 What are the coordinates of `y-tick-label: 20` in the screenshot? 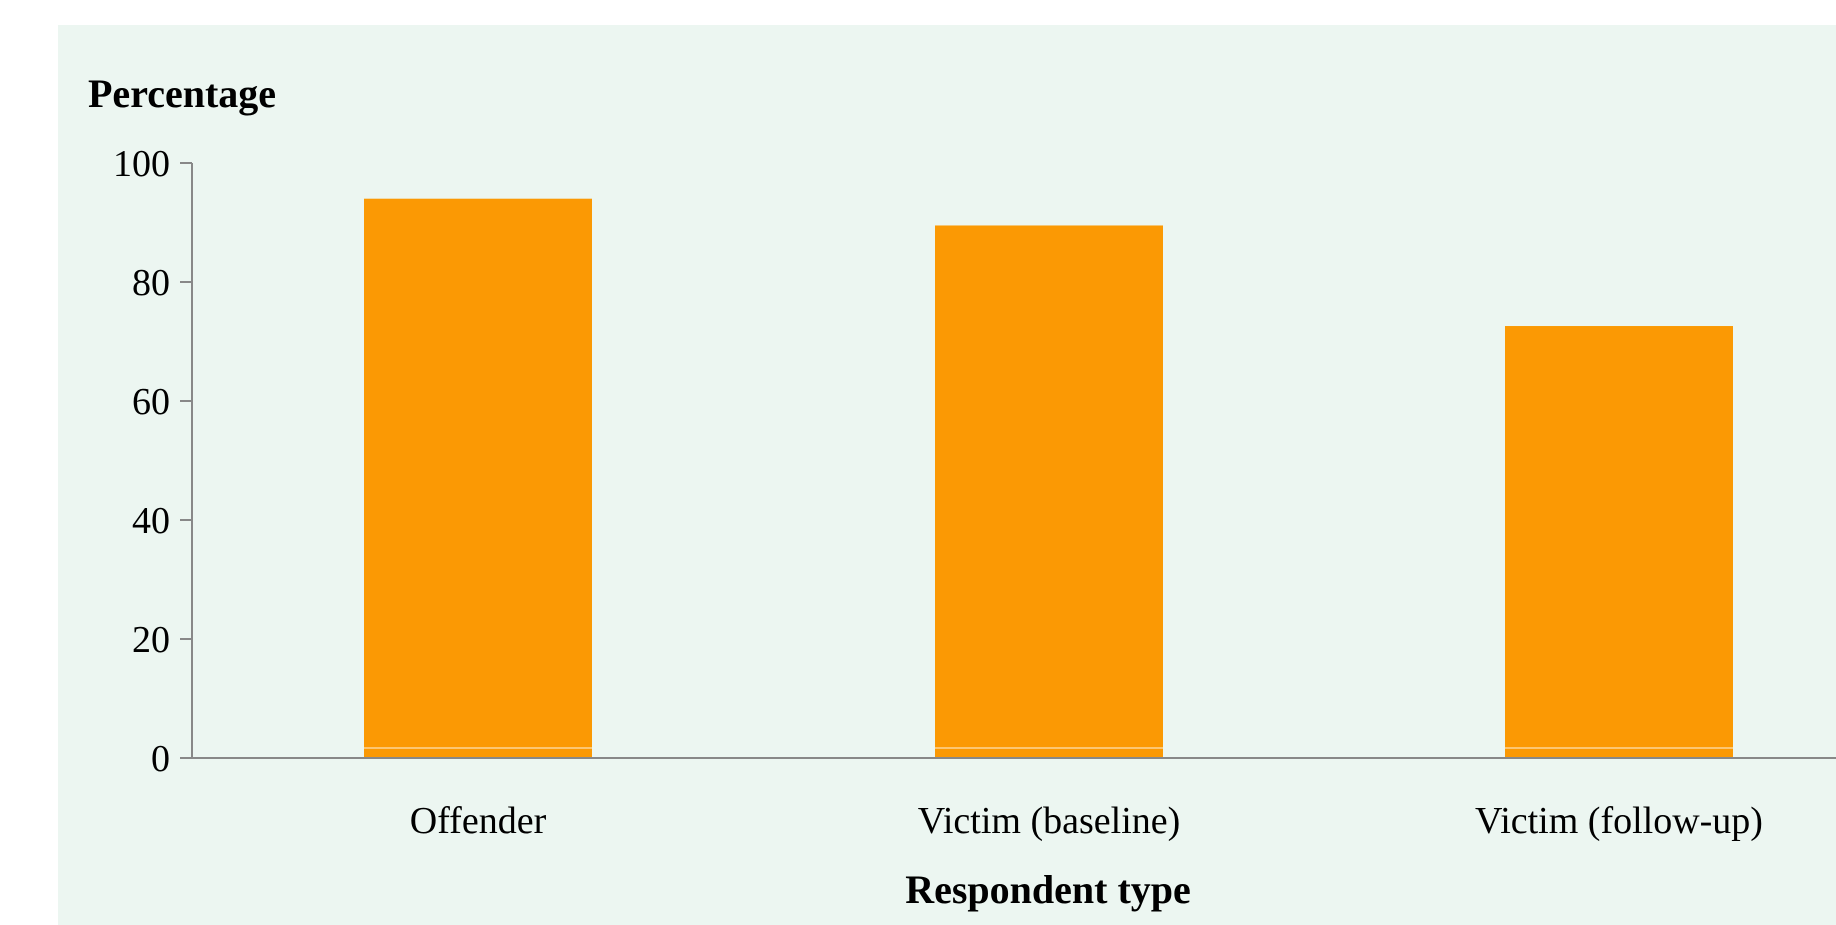 It's located at (151, 640).